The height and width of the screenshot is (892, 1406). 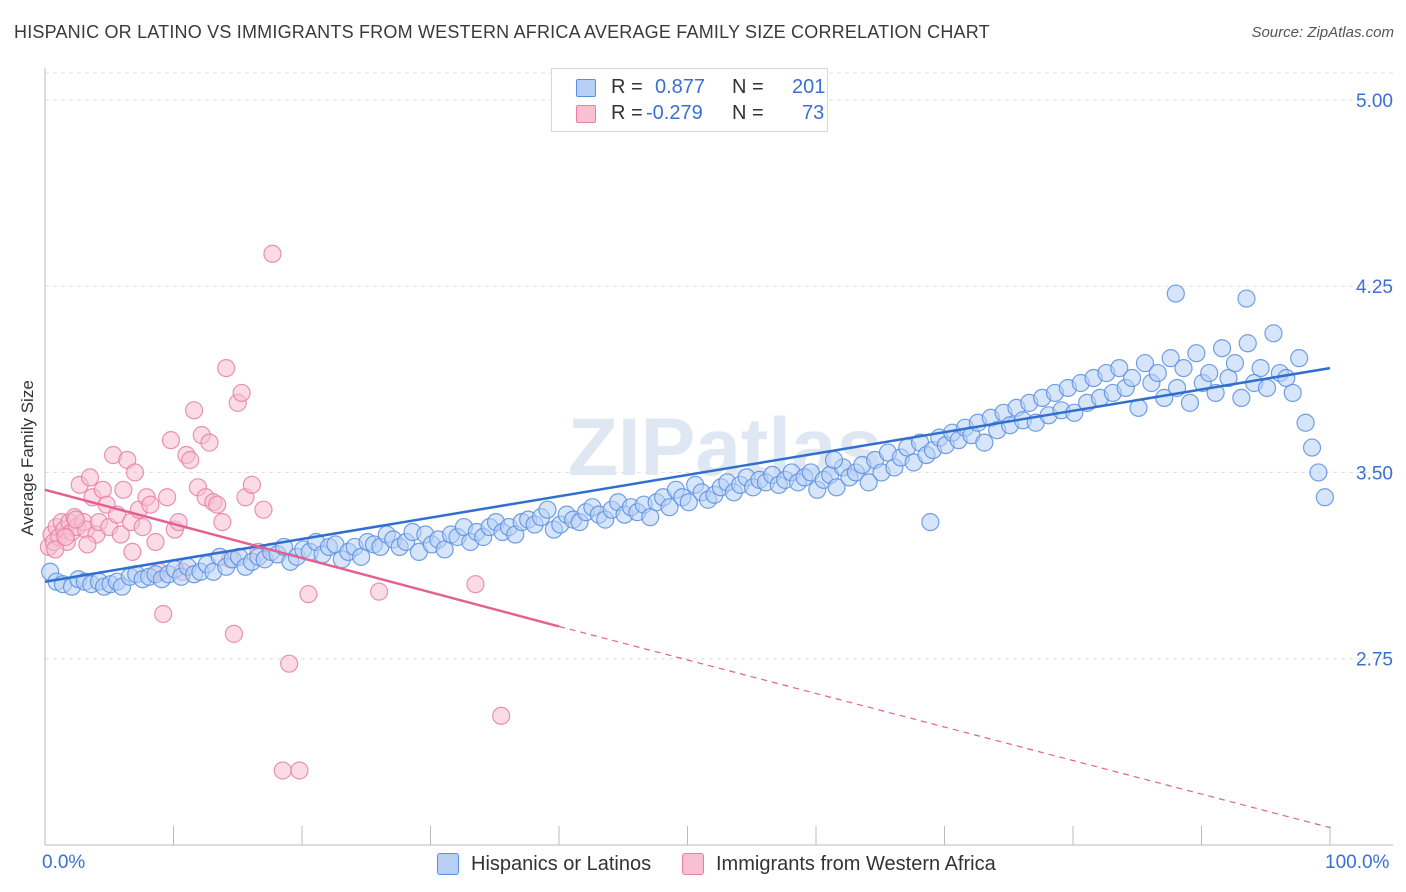 I want to click on y-tick-label: 3.50, so click(x=1374, y=473).